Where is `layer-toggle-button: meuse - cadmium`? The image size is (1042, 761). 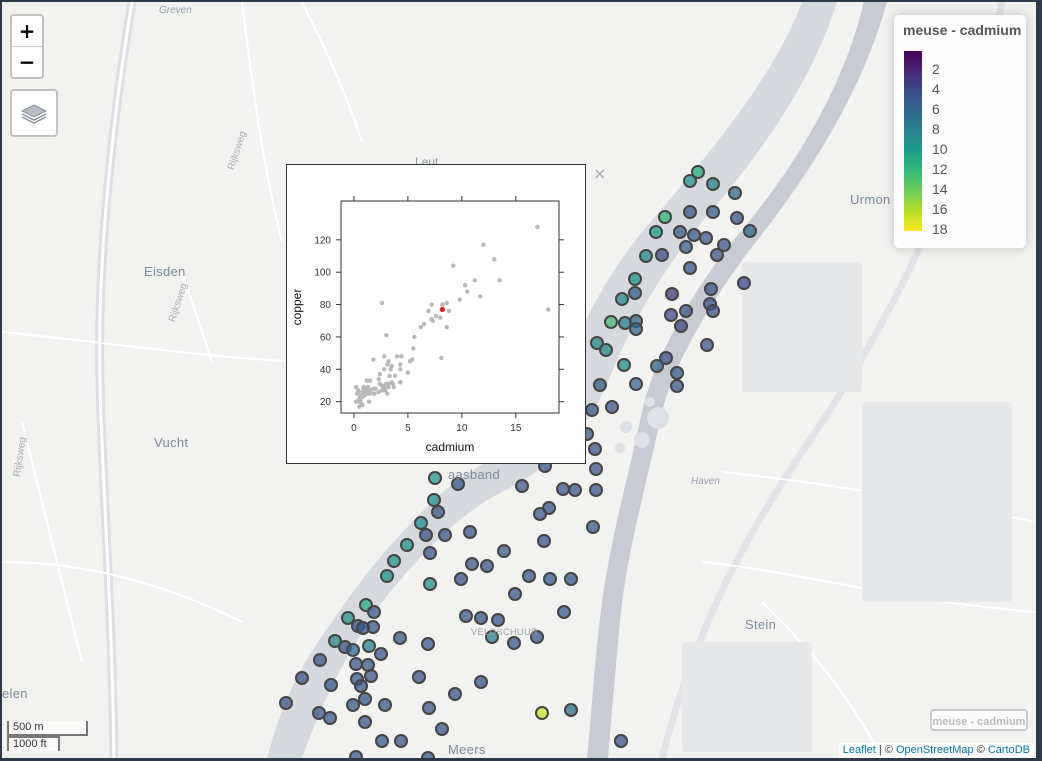 layer-toggle-button: meuse - cadmium is located at coordinates (979, 720).